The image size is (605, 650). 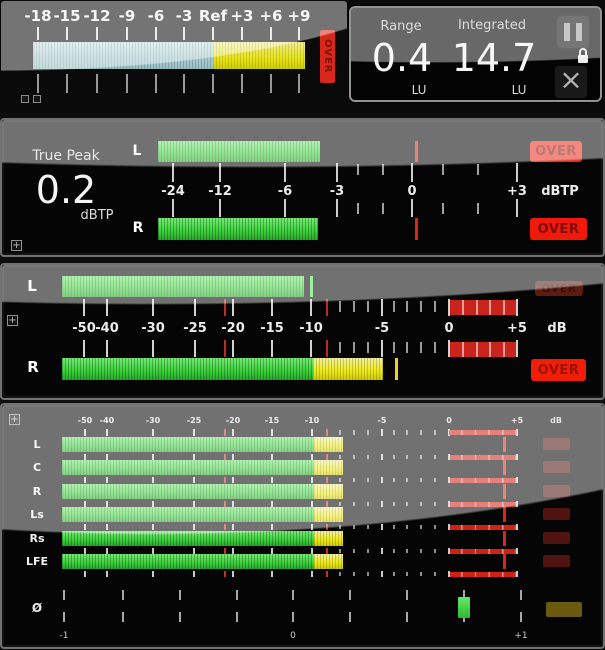 What do you see at coordinates (504, 538) in the screenshot?
I see `peak-hold-marker` at bounding box center [504, 538].